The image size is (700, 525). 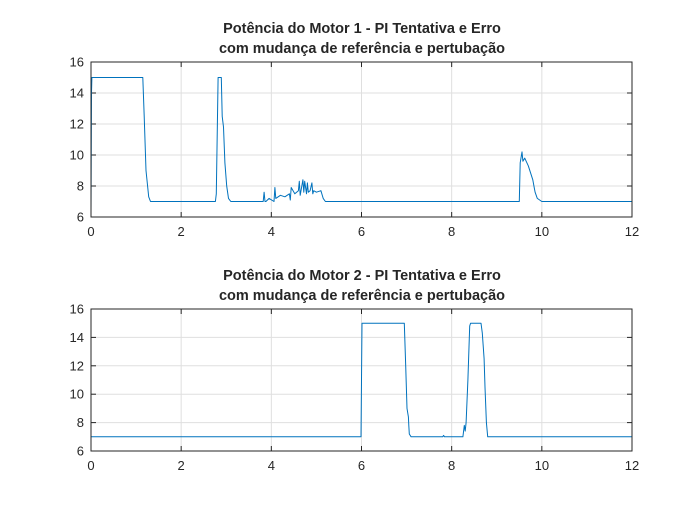 What do you see at coordinates (451, 465) in the screenshot?
I see `chart-2-x-tick-label: 8` at bounding box center [451, 465].